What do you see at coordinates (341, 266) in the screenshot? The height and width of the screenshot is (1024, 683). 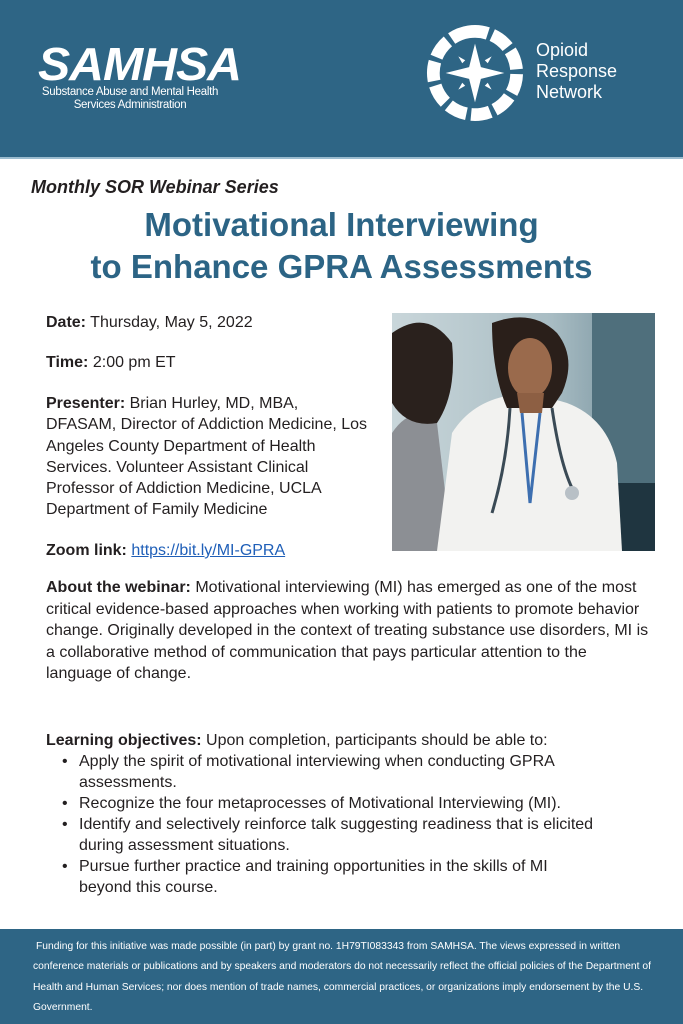 I see `title-line: to Enhance GPRA Assessments` at bounding box center [341, 266].